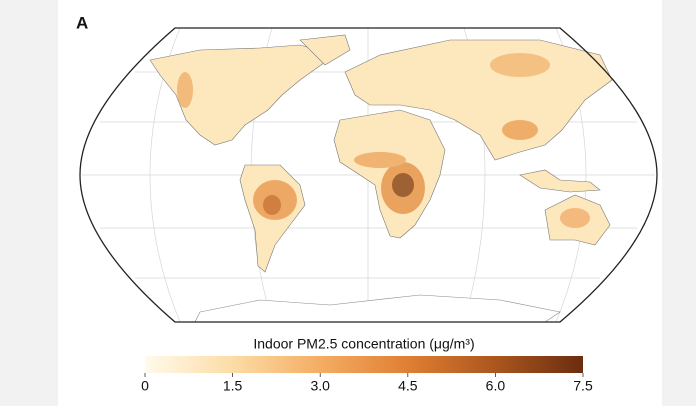 This screenshot has width=696, height=406. Describe the element at coordinates (583, 386) in the screenshot. I see `colorbar-tick-label: 7.5` at that location.